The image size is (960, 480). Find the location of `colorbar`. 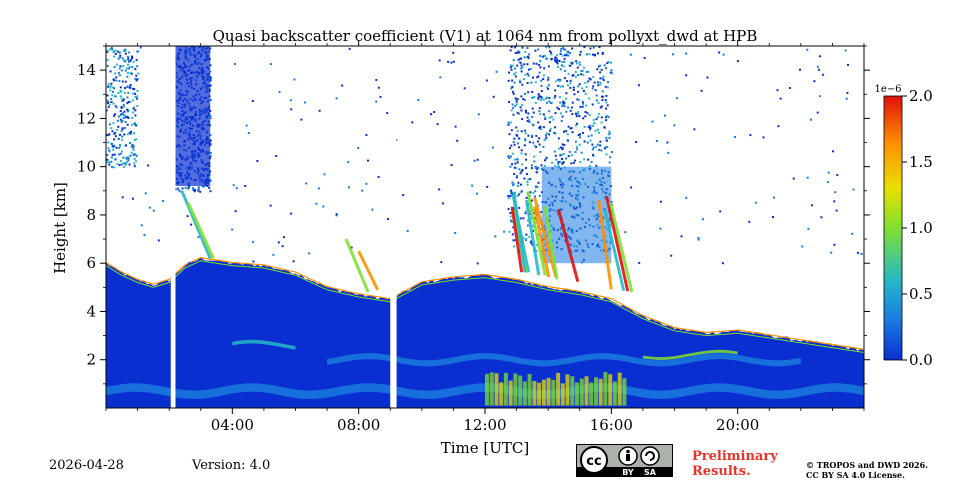

colorbar is located at coordinates (893, 228).